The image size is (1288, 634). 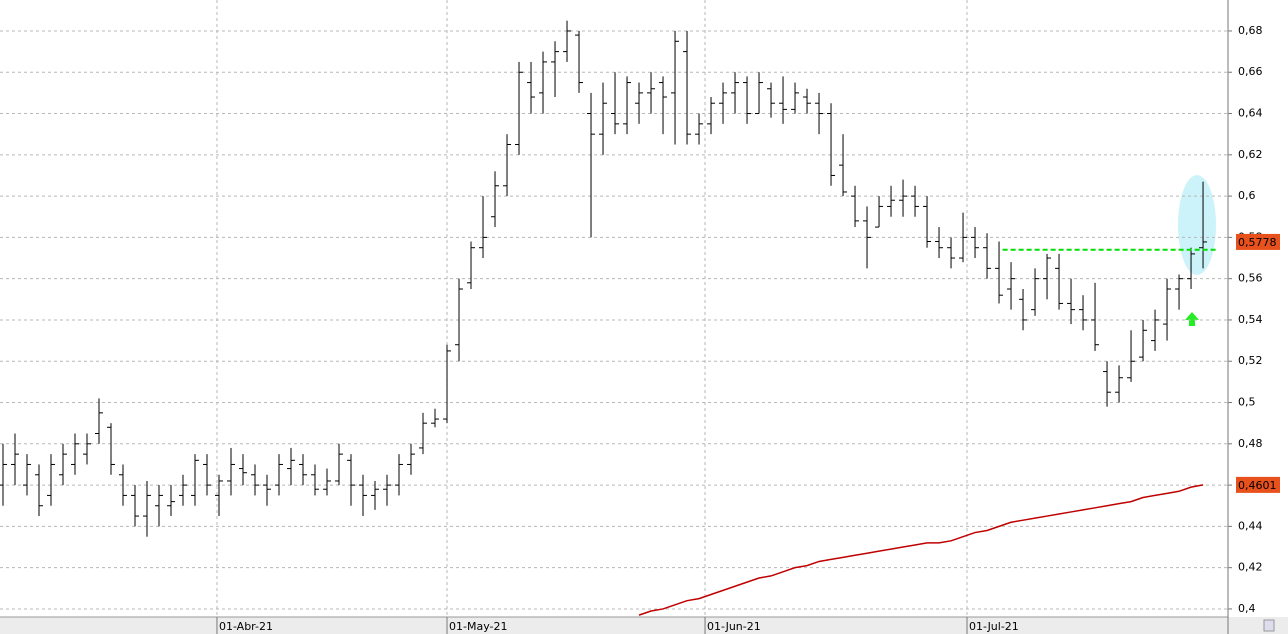 What do you see at coordinates (921, 550) in the screenshot?
I see `moving-average` at bounding box center [921, 550].